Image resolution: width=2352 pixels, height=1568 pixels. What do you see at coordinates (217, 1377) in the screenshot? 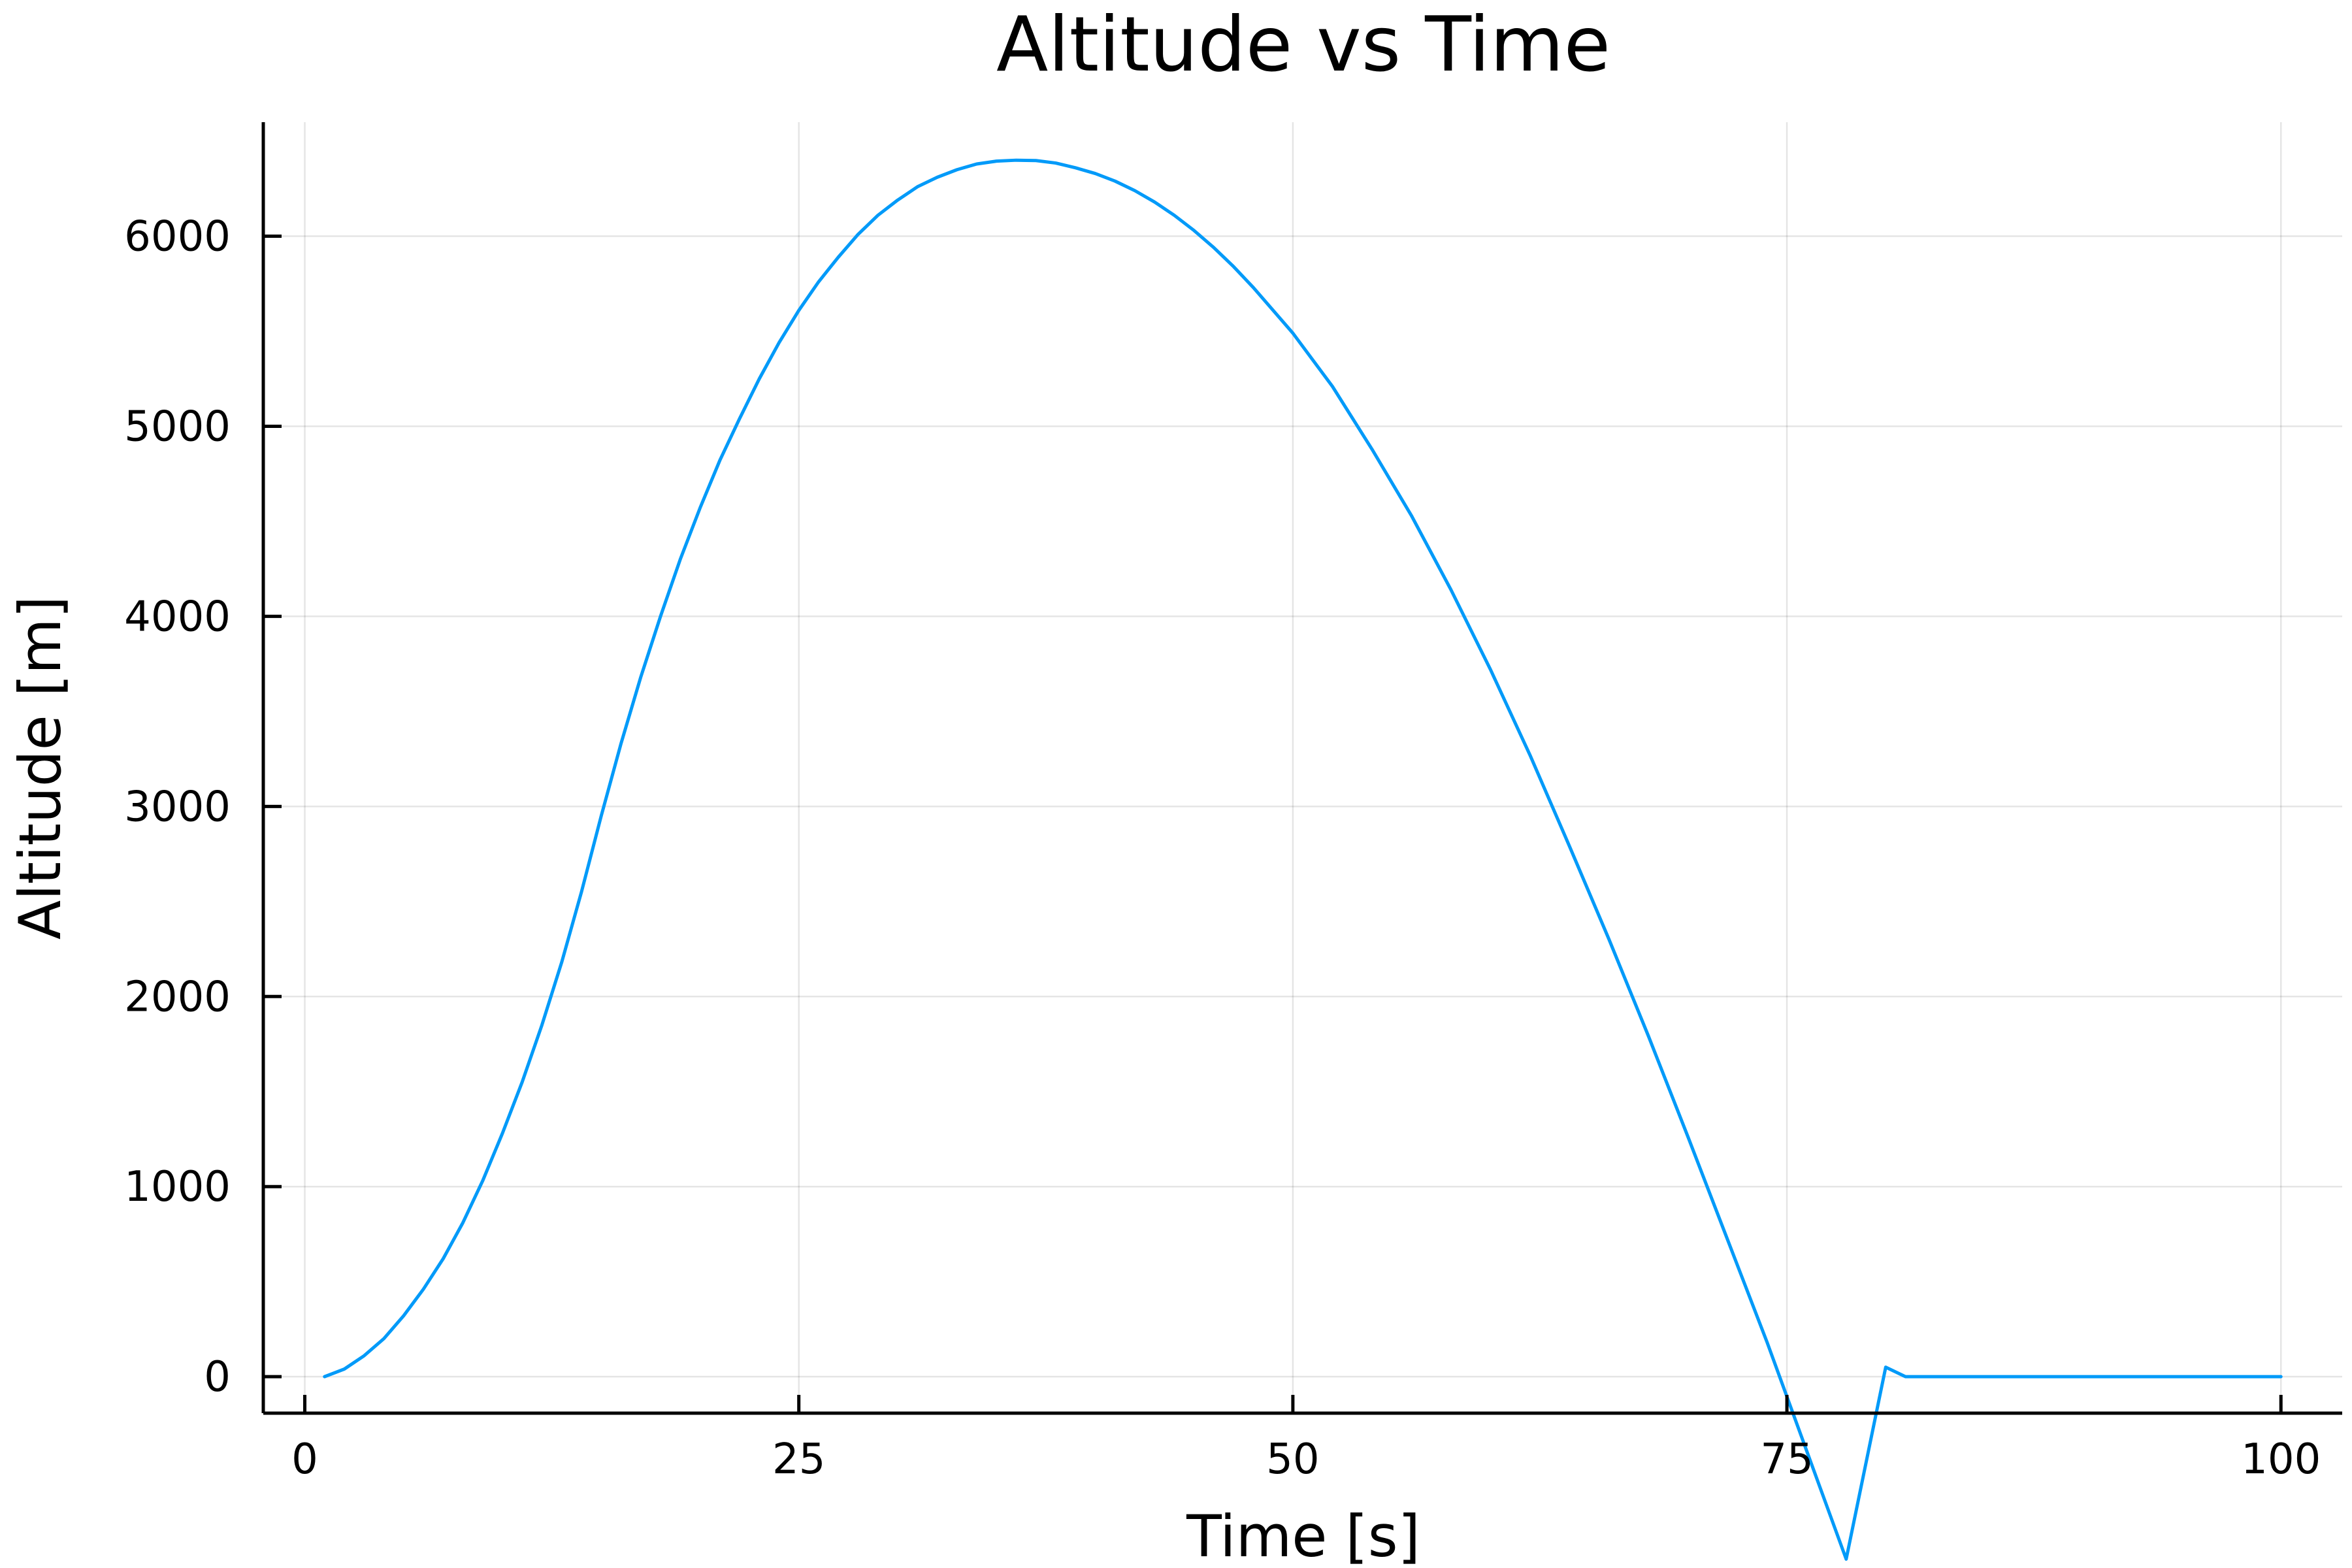
I see `y-tick-label: 0` at bounding box center [217, 1377].